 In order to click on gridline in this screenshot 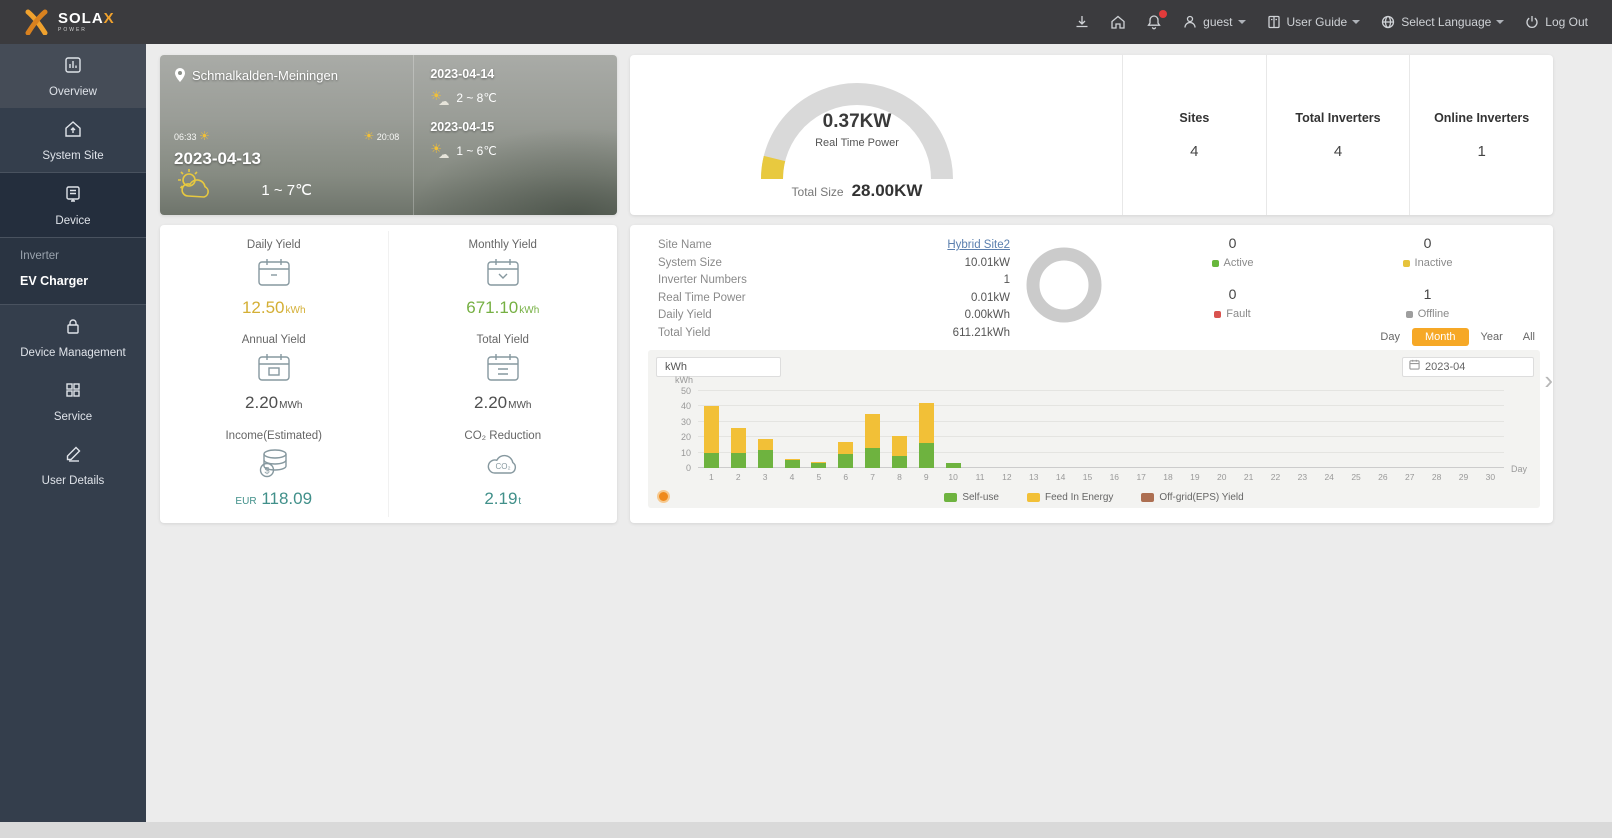, I will do `click(1101, 452)`.